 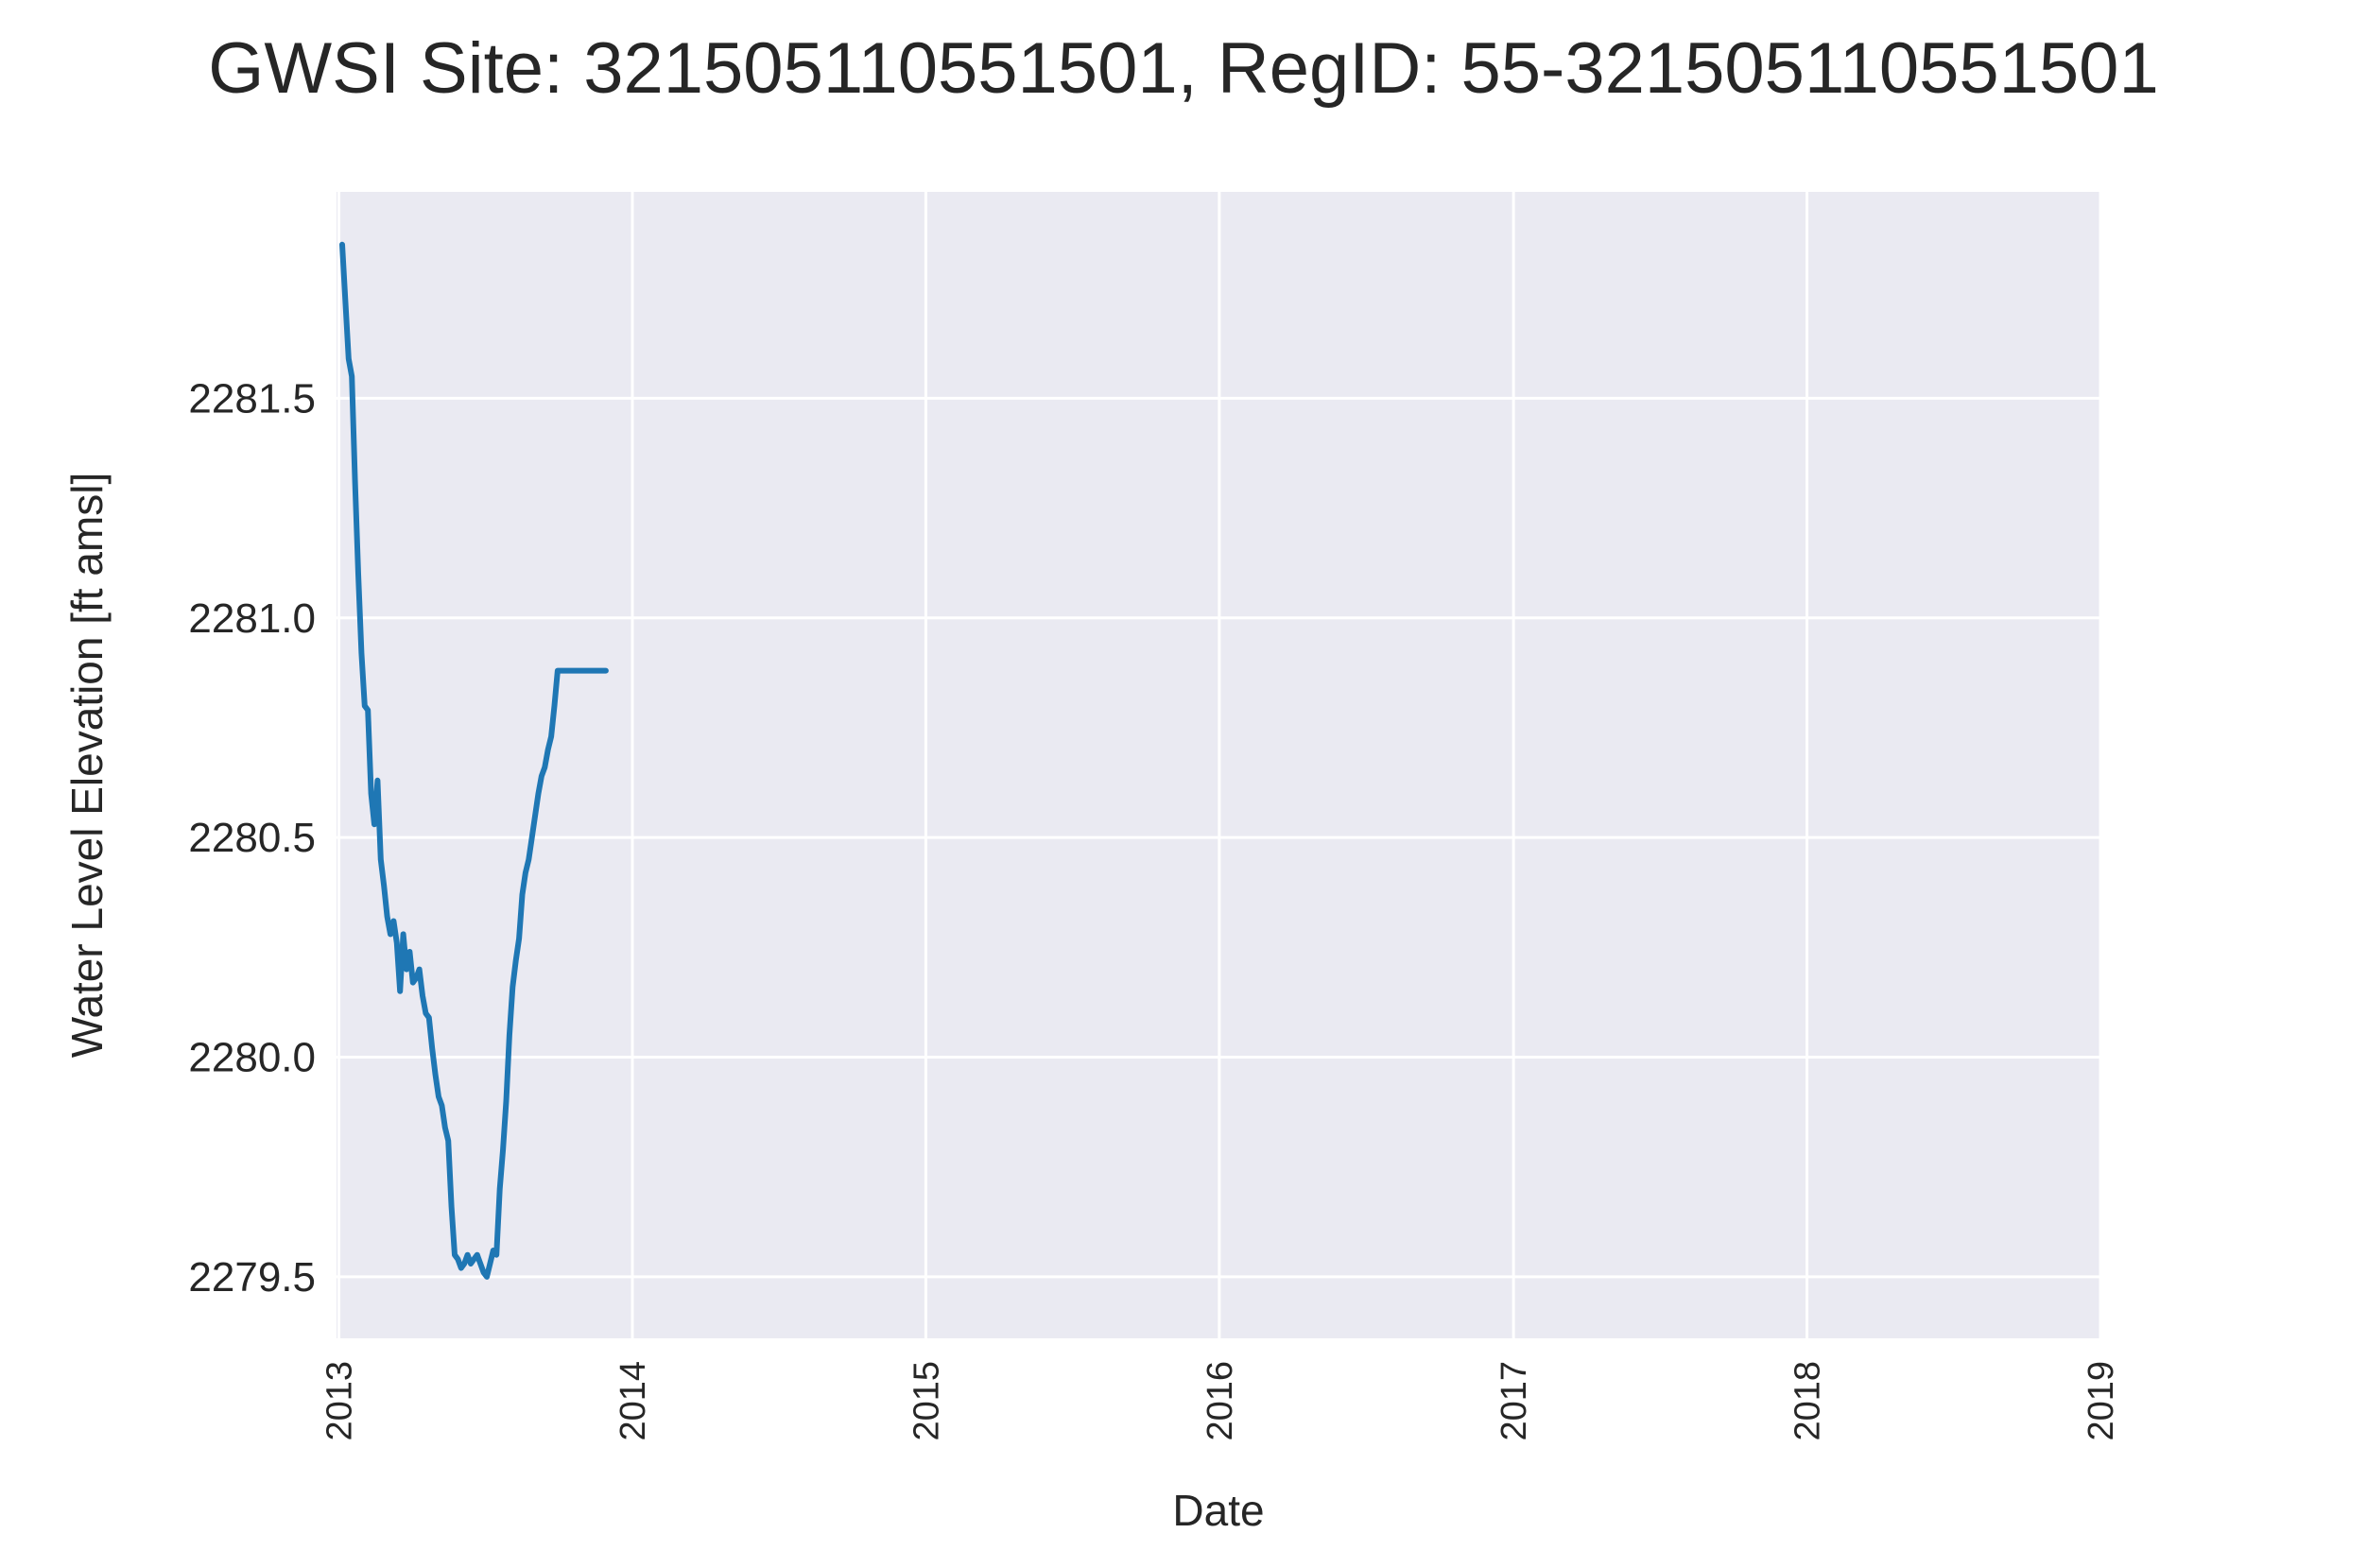 I want to click on x-tick-labels: 2013 2014 2015 2016 2017 2018 2019, so click(x=1220, y=1401).